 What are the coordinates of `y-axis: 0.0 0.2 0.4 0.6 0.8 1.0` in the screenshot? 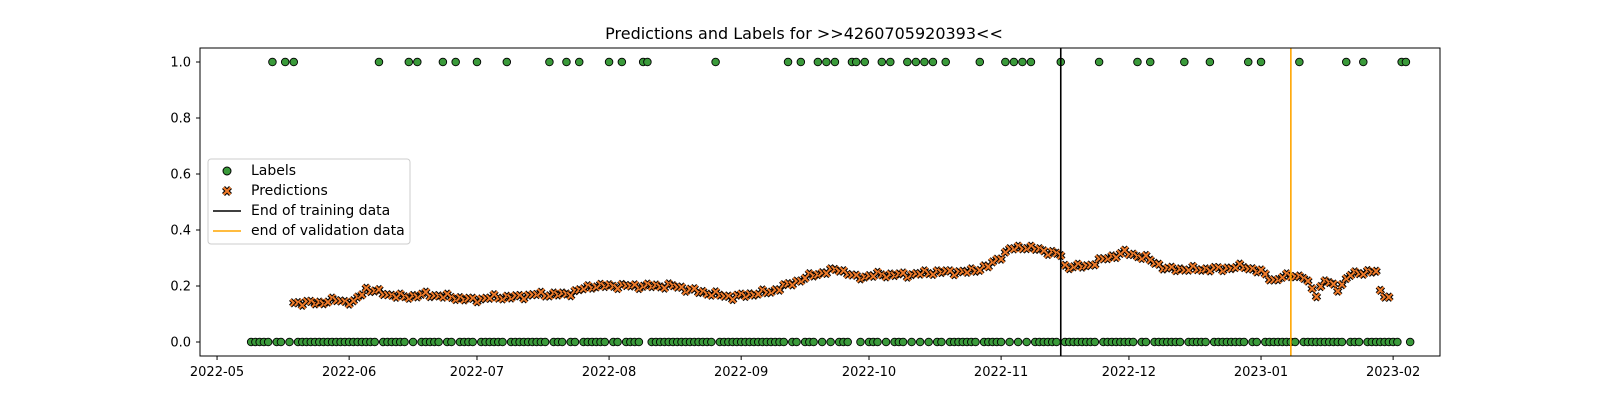 It's located at (185, 203).